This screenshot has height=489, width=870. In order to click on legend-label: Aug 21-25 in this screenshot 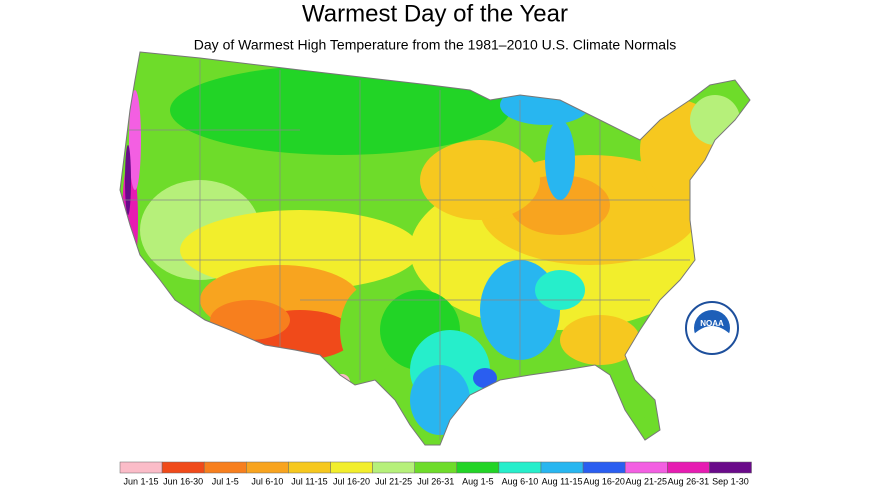, I will do `click(646, 481)`.